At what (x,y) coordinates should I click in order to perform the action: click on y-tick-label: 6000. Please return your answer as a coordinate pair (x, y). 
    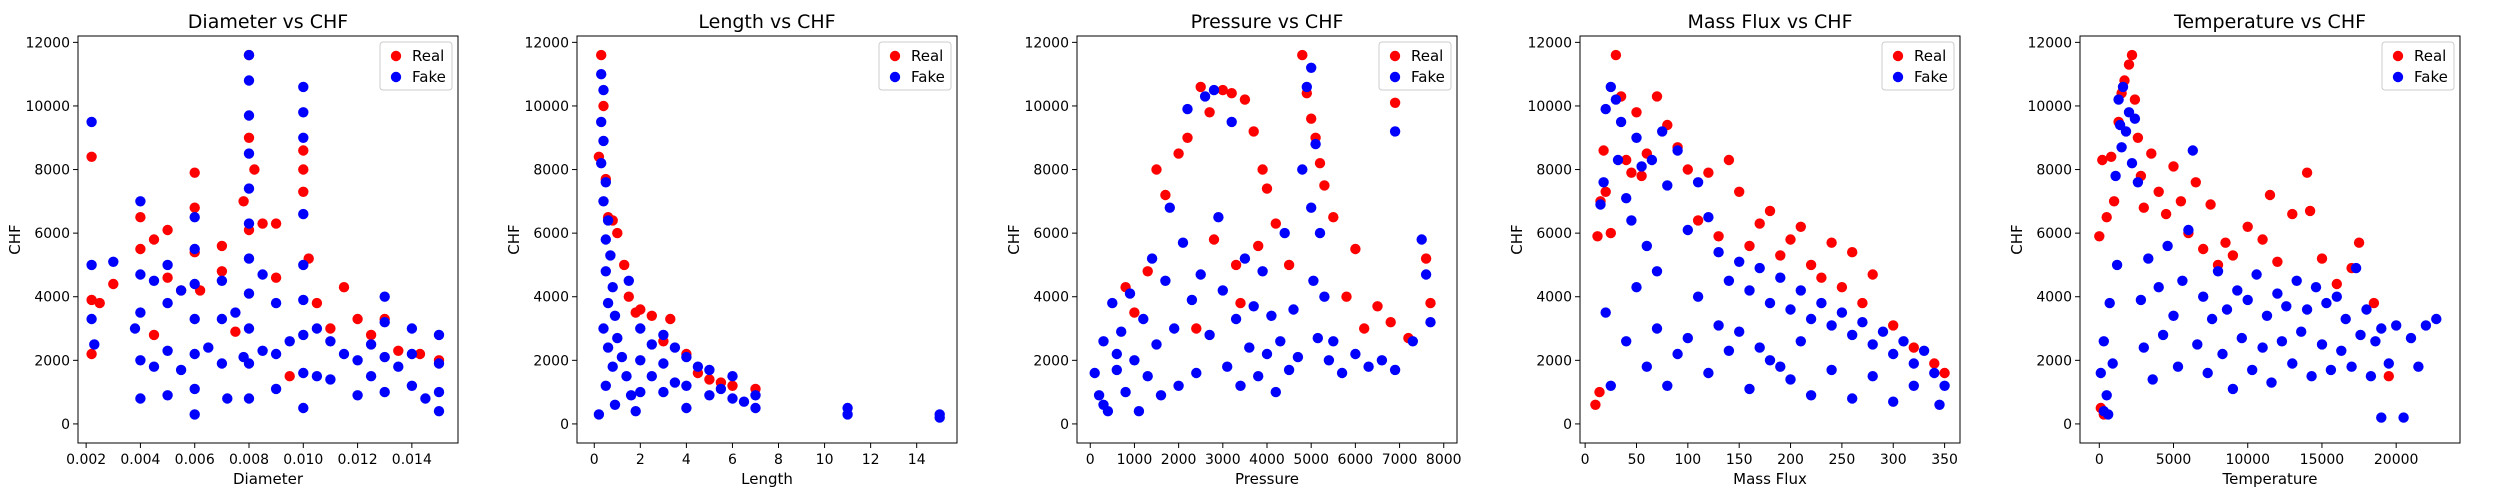
    Looking at the image, I should click on (2054, 234).